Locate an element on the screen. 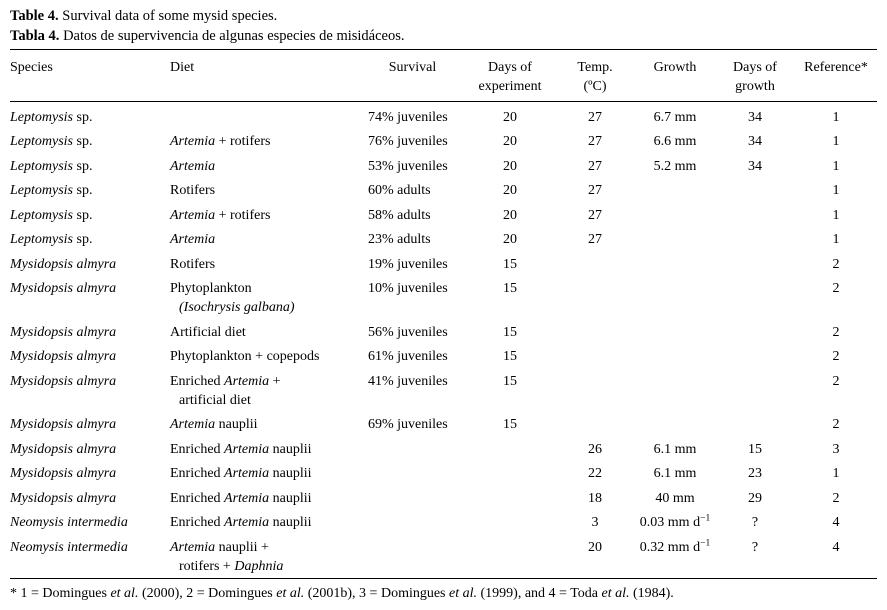 Image resolution: width=887 pixels, height=610 pixels. table-row: Leptomysis sp. Rotifers 60% adults 20 27 1 is located at coordinates (443, 188).